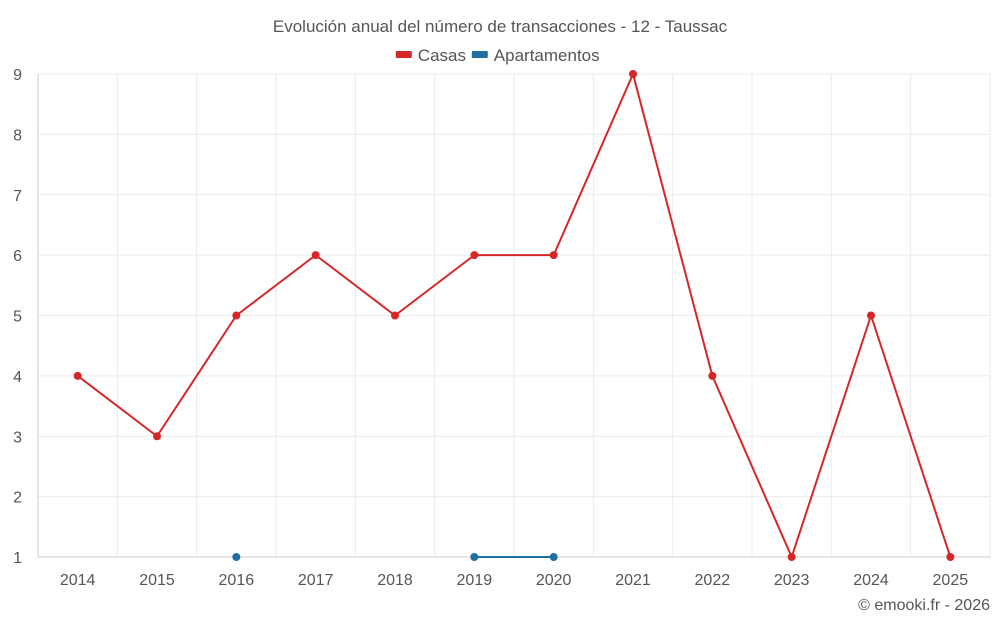  What do you see at coordinates (442, 55) in the screenshot?
I see `legend-label: Casas` at bounding box center [442, 55].